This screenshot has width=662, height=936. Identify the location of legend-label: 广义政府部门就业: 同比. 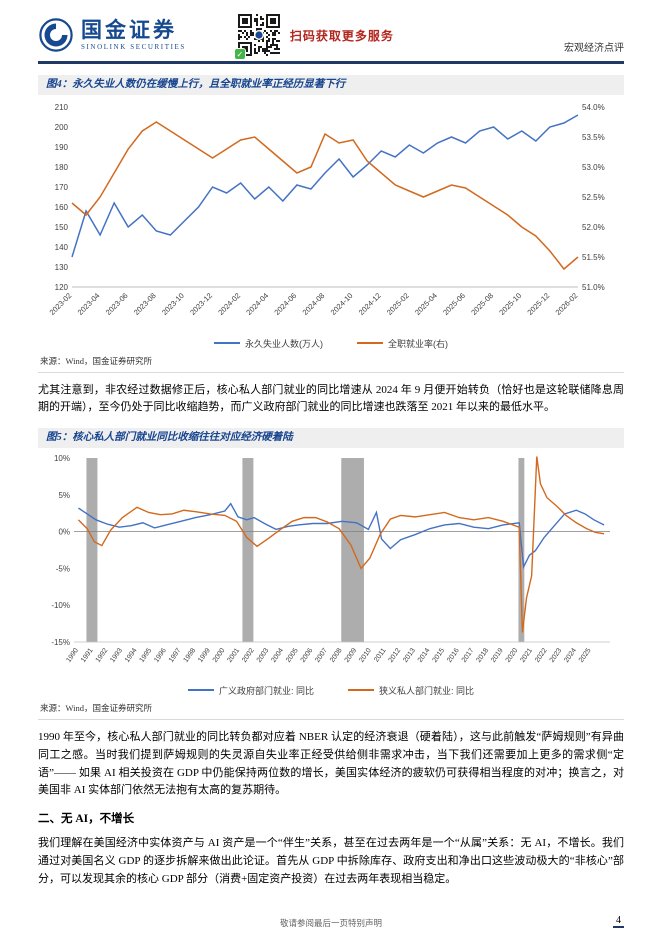
(266, 690).